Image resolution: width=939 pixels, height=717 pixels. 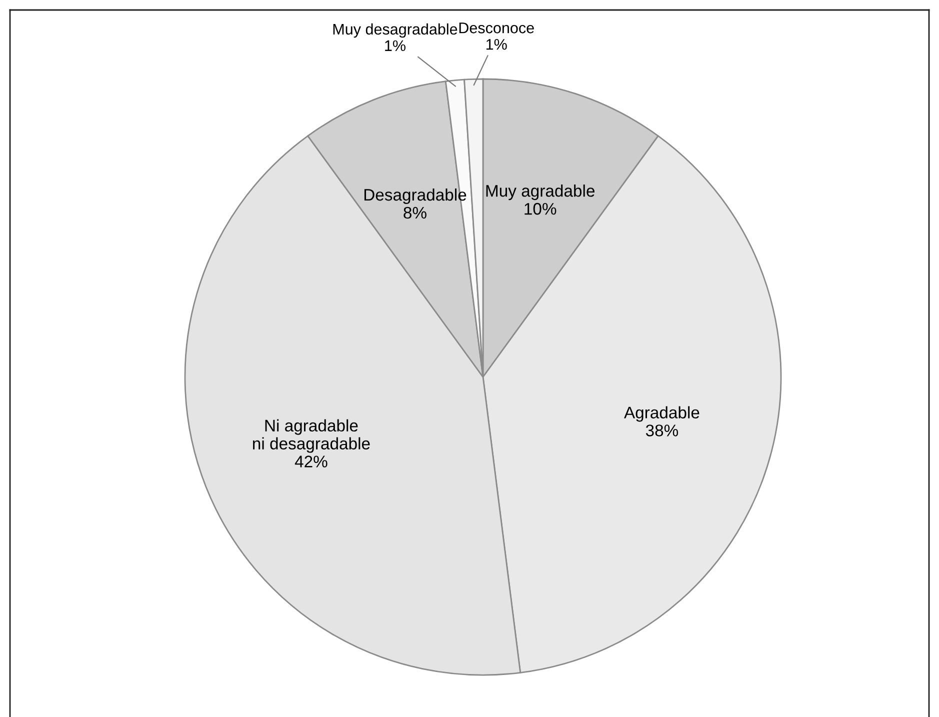 I want to click on slice-label: Ni agradable ni desagradable, so click(x=311, y=436).